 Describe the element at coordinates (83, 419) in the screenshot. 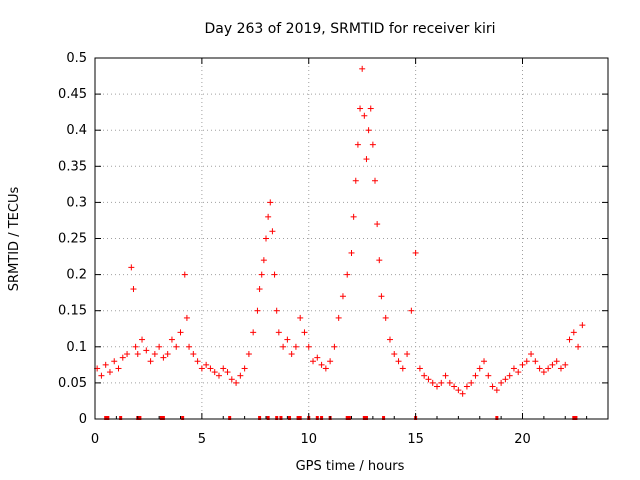

I see `y-tick-label: 0` at that location.